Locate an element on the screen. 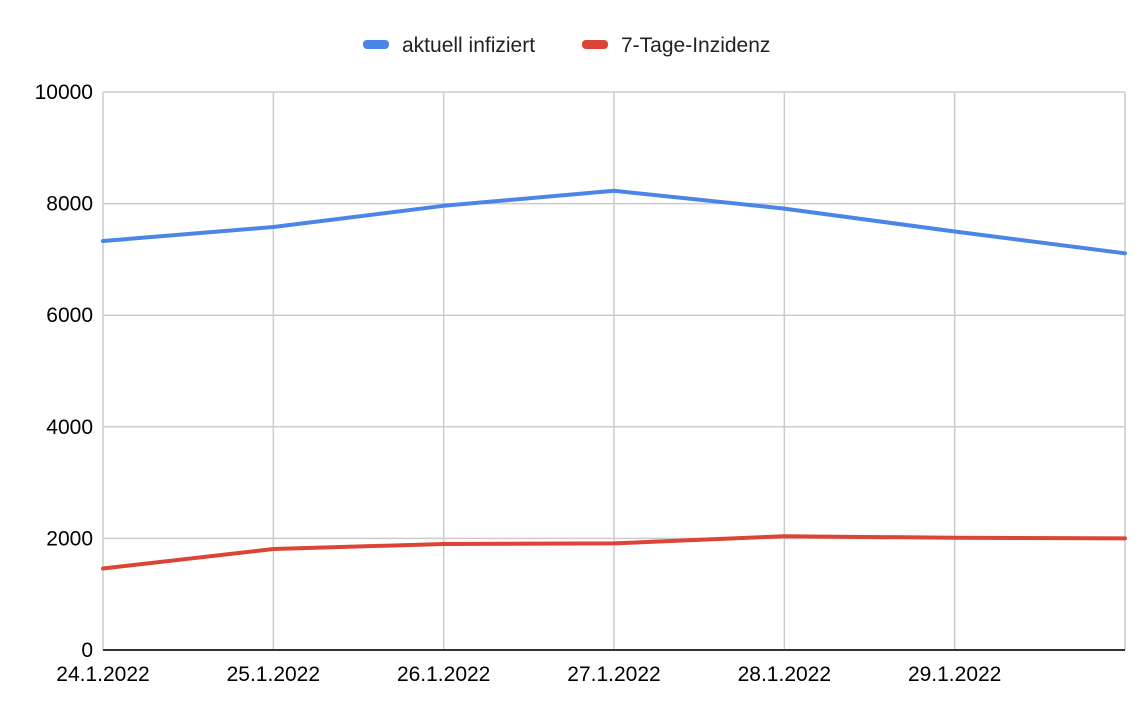  x-tick-label: 28.1.2022 is located at coordinates (784, 674).